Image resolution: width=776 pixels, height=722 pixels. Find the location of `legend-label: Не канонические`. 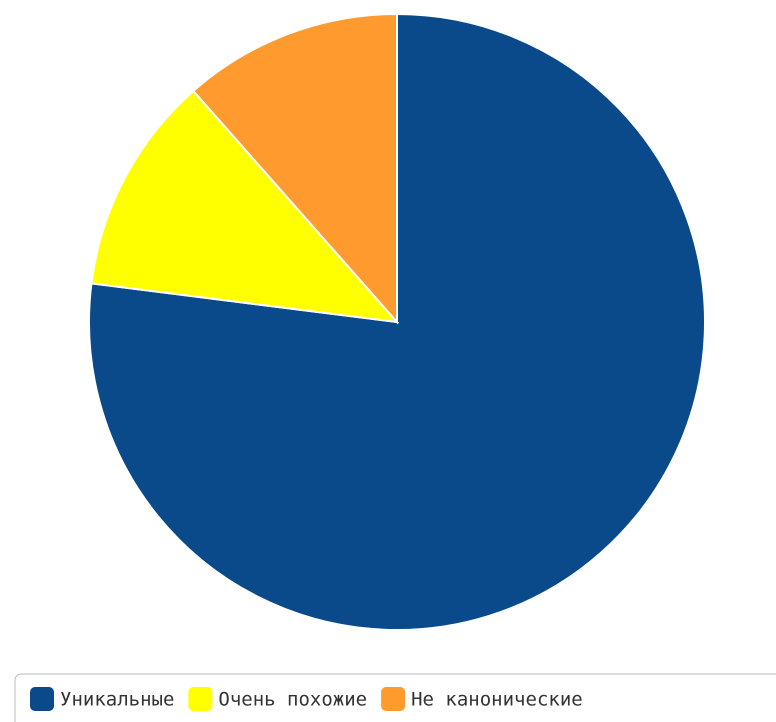

legend-label: Не канонические is located at coordinates (497, 700).